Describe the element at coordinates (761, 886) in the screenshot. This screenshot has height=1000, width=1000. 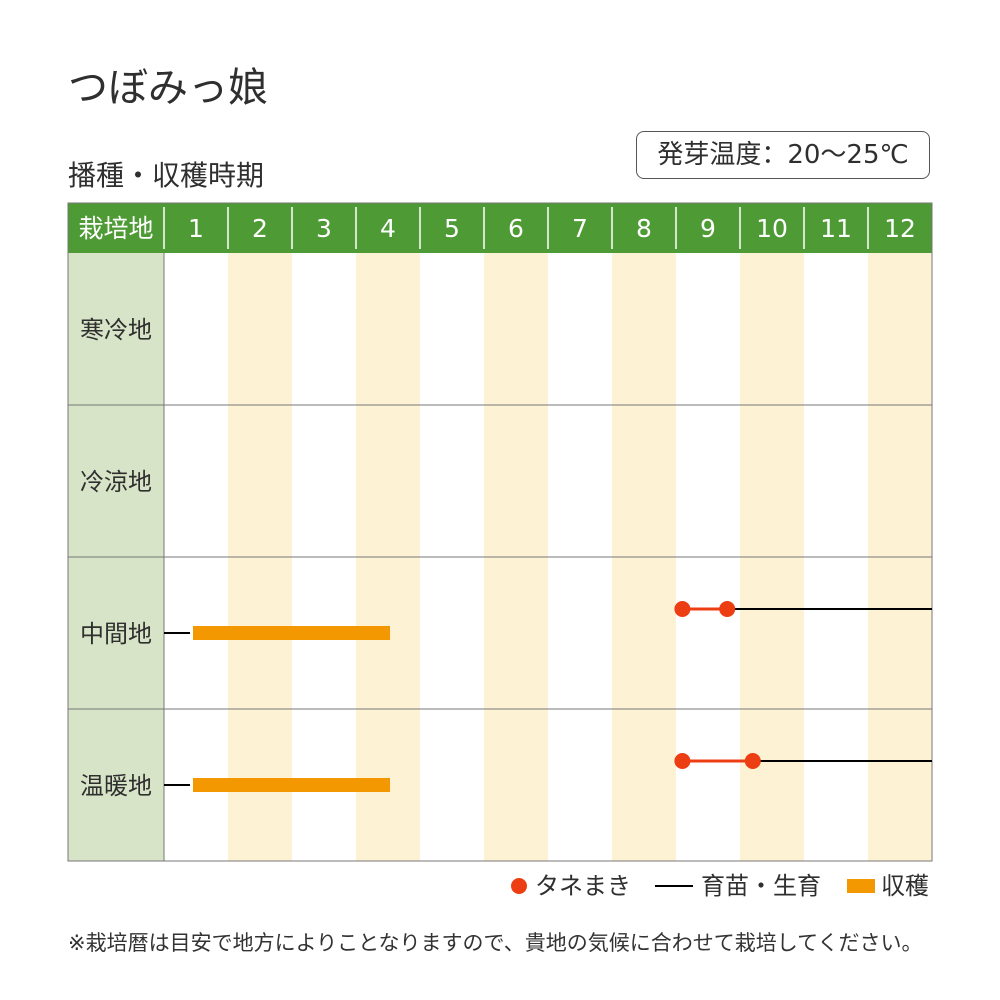
I see `legend-growing-label: 育苗・生育` at that location.